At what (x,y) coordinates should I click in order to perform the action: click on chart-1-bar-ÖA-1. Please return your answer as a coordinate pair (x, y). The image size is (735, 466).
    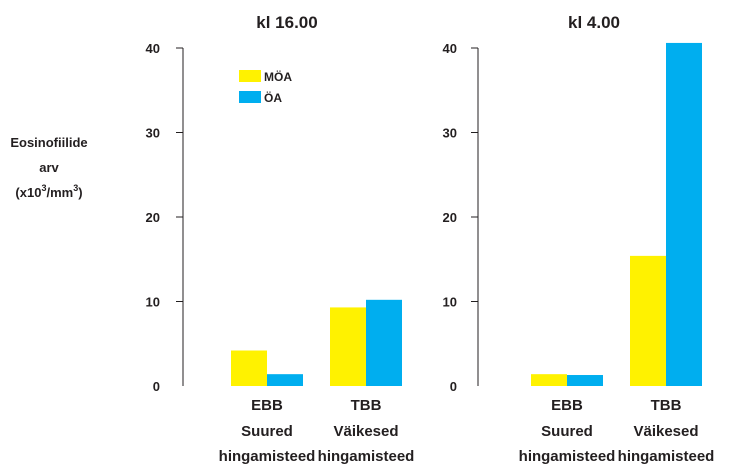
    Looking at the image, I should click on (285, 380).